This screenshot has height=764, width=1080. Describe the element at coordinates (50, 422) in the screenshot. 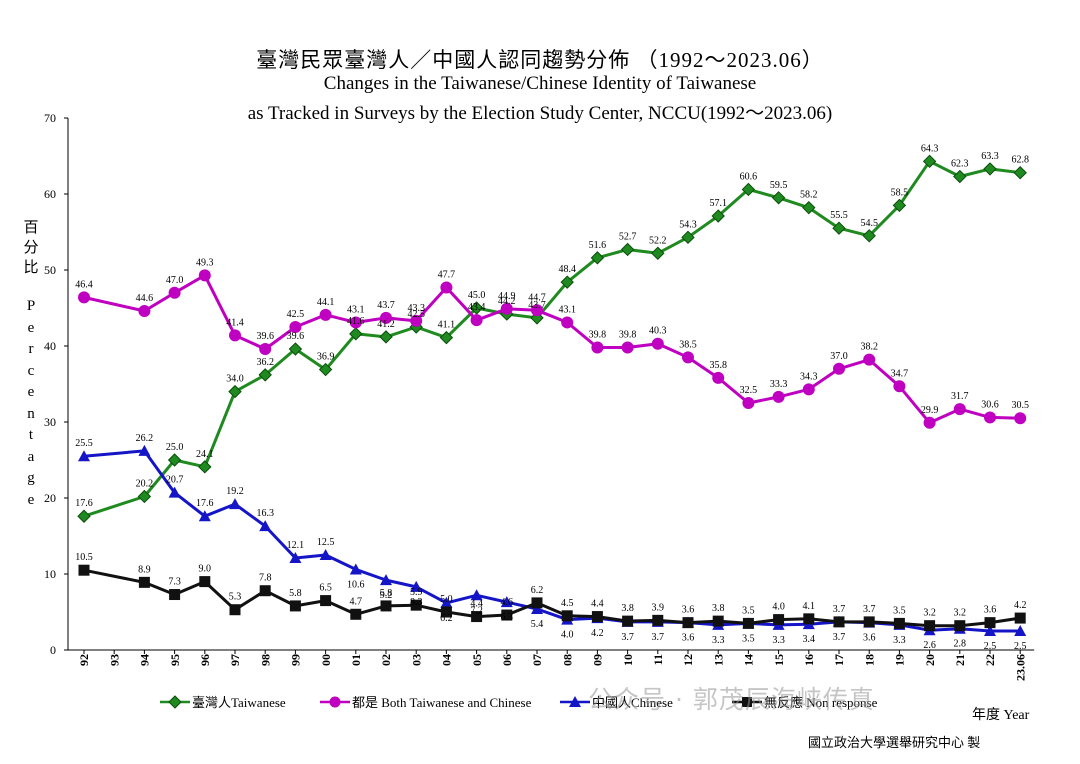

I see `y-tick-label: 30` at that location.